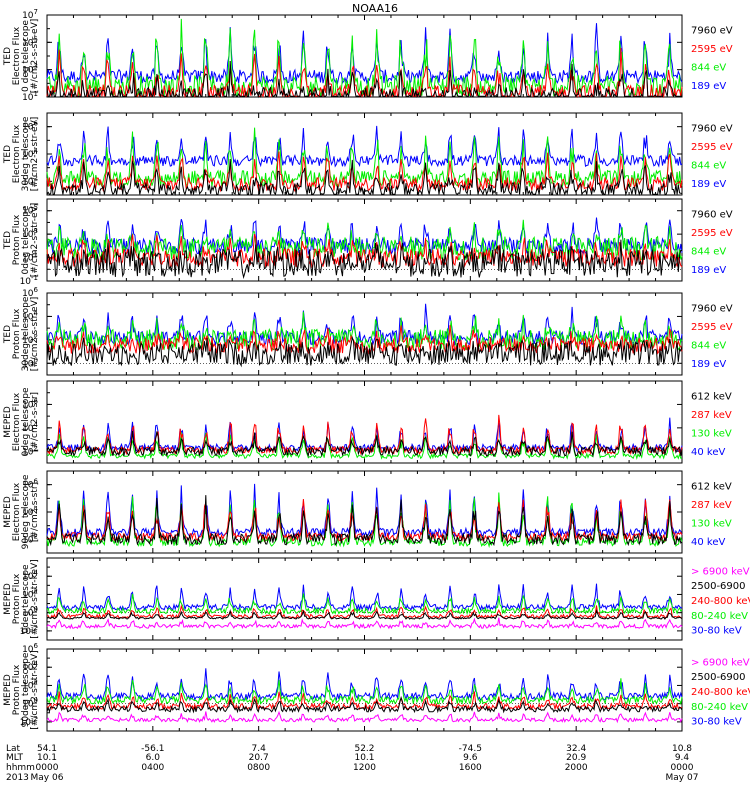 The width and height of the screenshot is (750, 800). Describe the element at coordinates (364, 692) in the screenshot. I see `series-80-240-kev` at that location.